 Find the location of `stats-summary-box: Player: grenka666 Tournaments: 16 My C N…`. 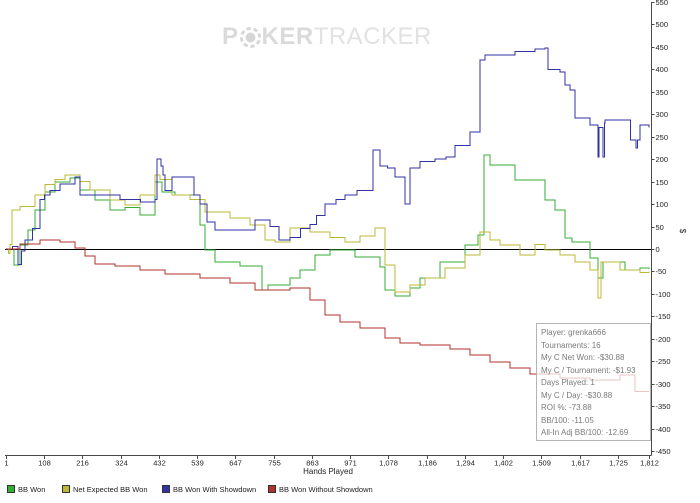

stats-summary-box: Player: grenka666 Tournaments: 16 My C N… is located at coordinates (593, 382).